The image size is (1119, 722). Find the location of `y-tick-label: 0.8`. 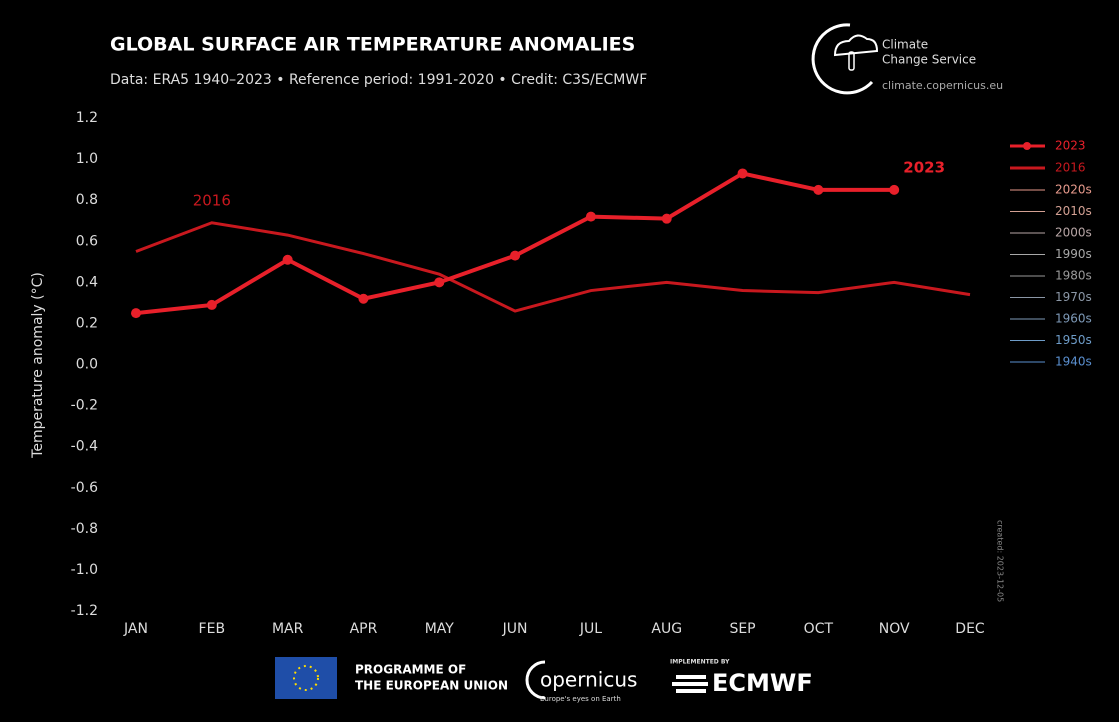

y-tick-label: 0.8 is located at coordinates (87, 200).